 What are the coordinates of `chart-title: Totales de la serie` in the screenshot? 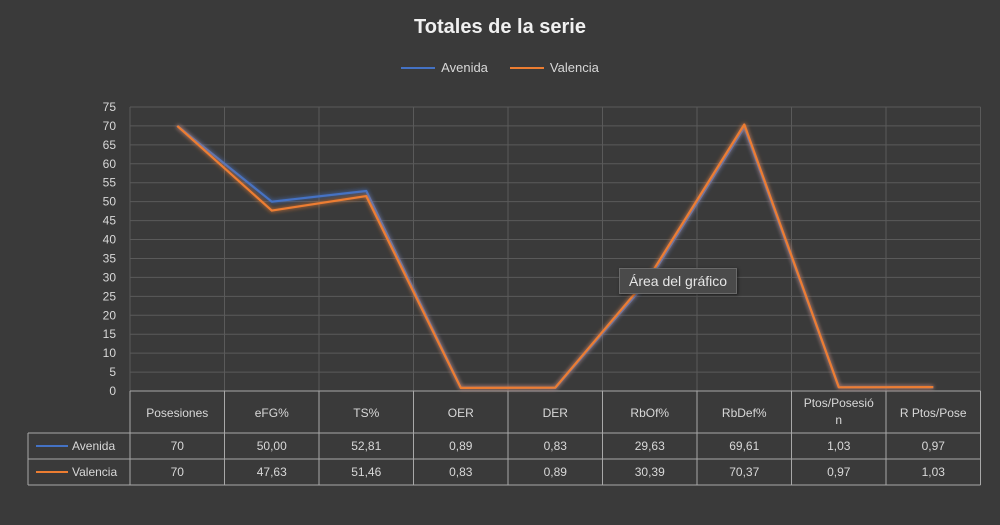 It's located at (500, 27).